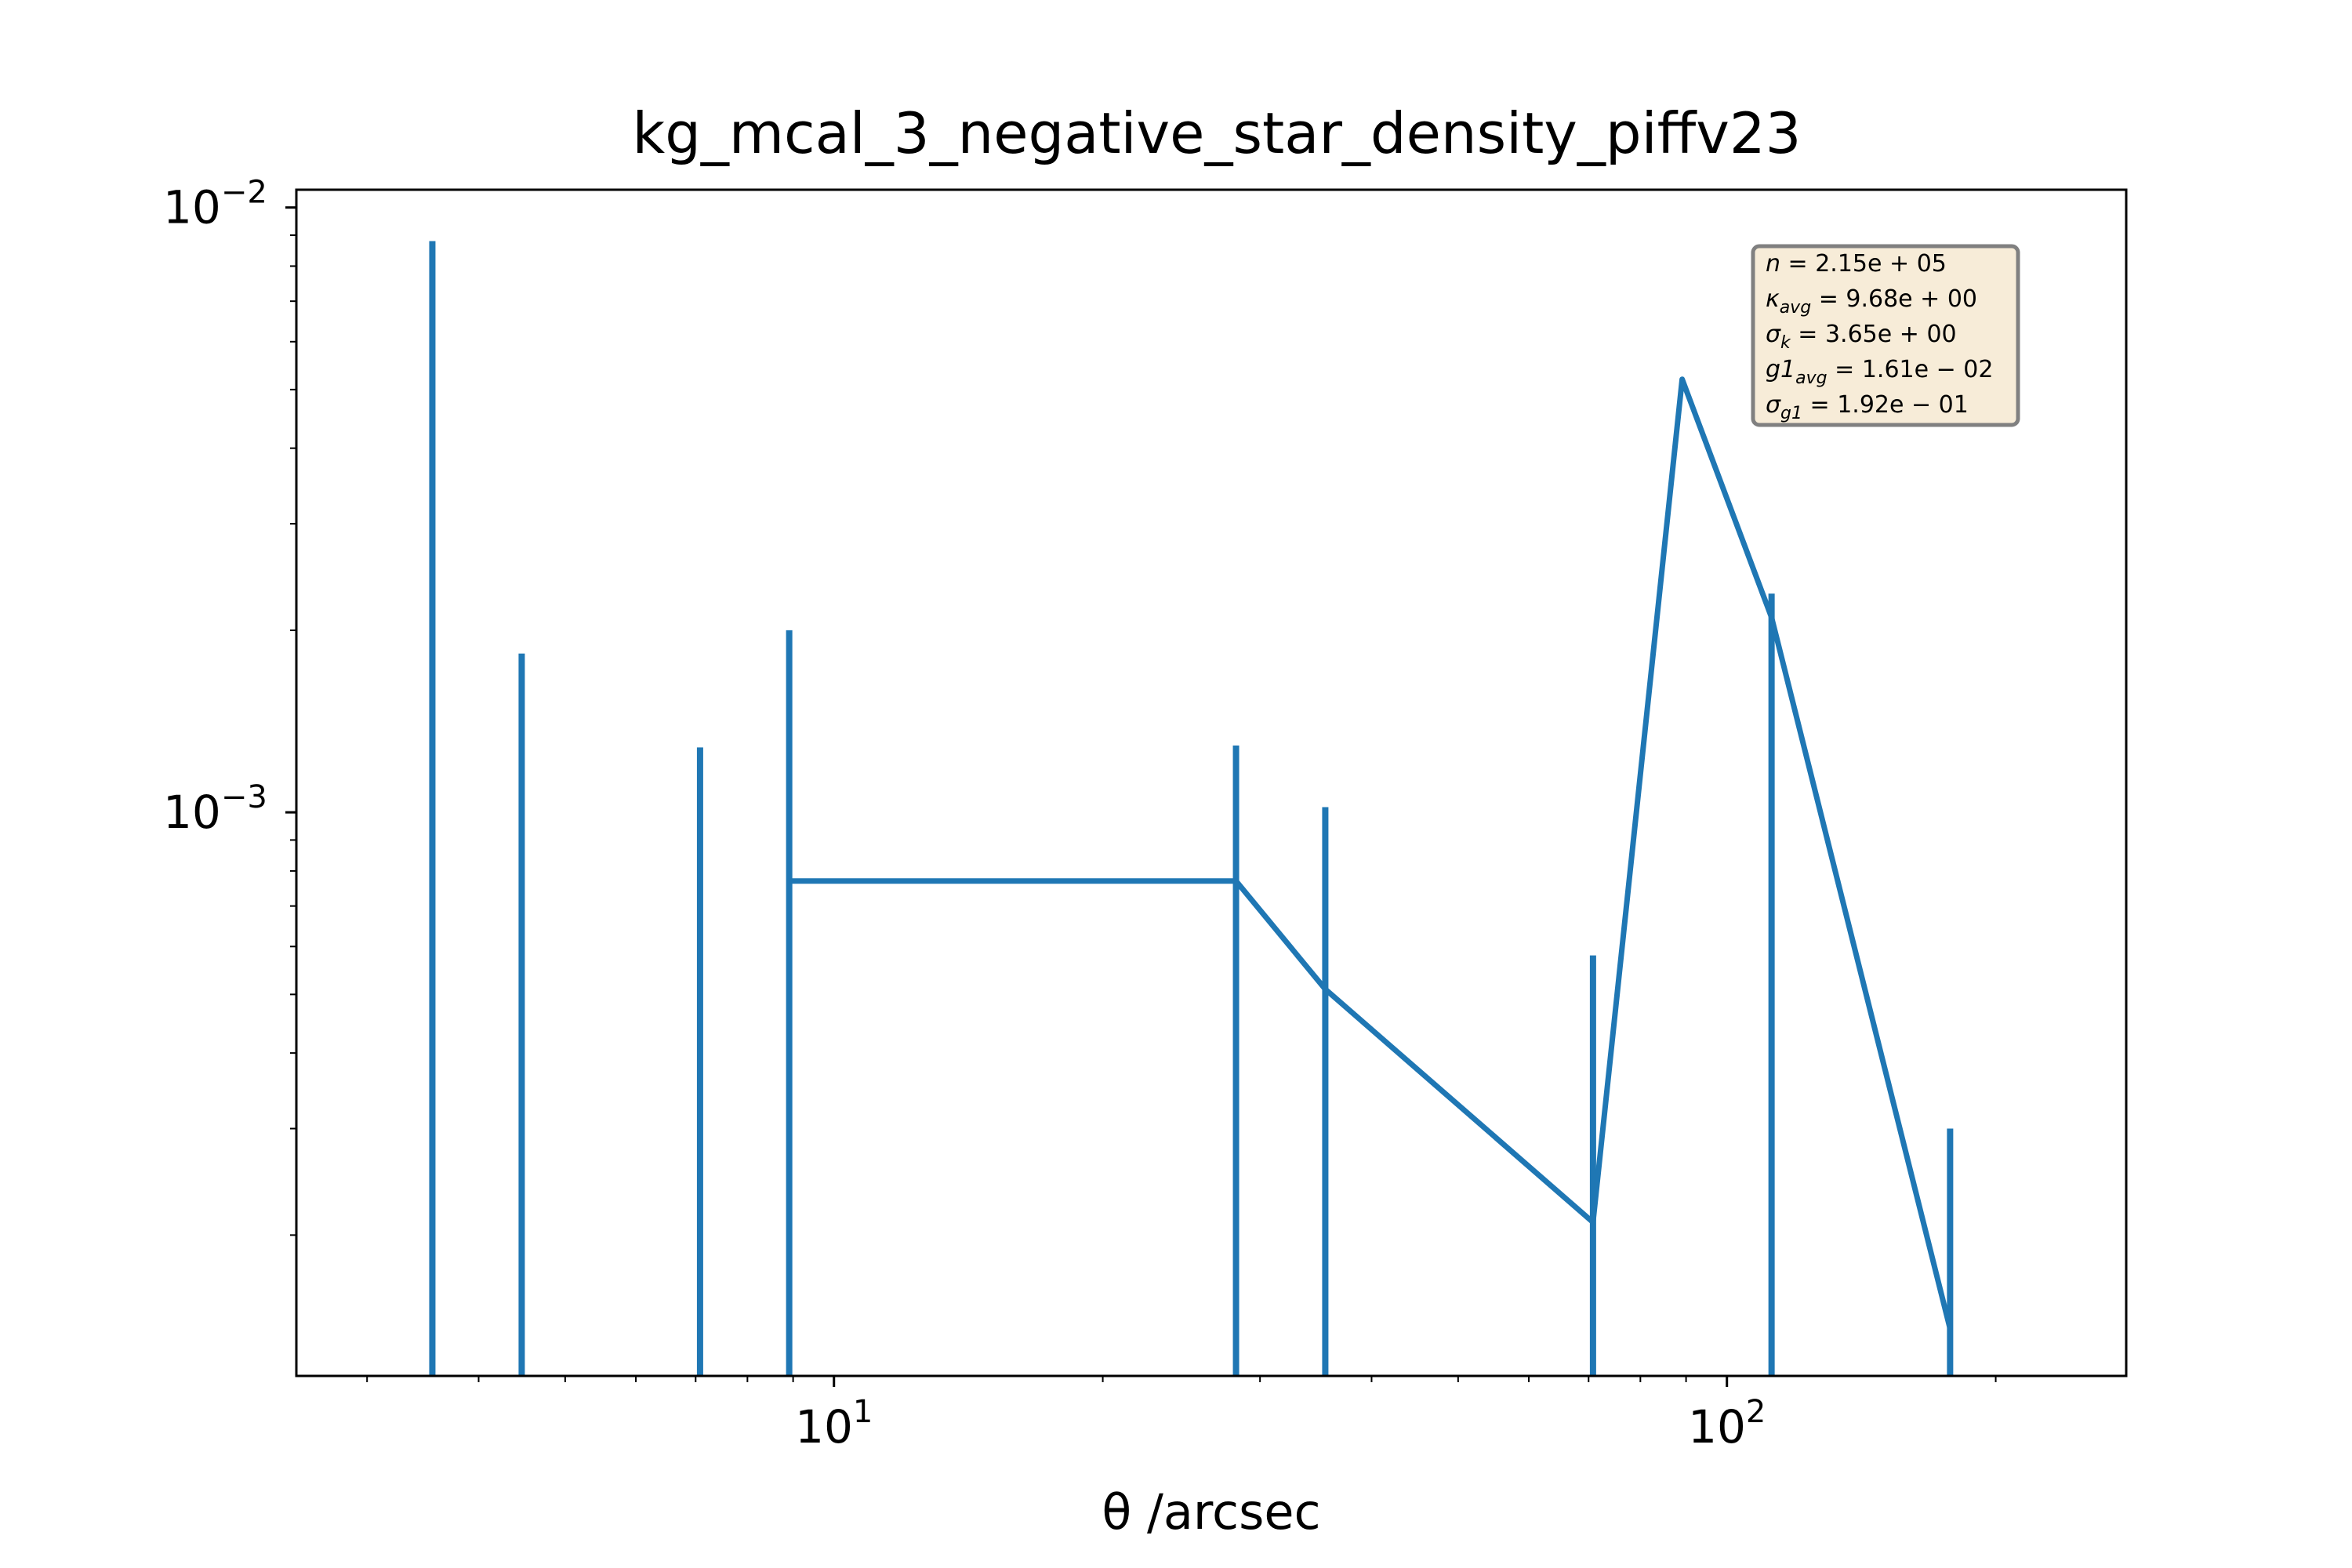  I want to click on stats-box-background, so click(1885, 335).